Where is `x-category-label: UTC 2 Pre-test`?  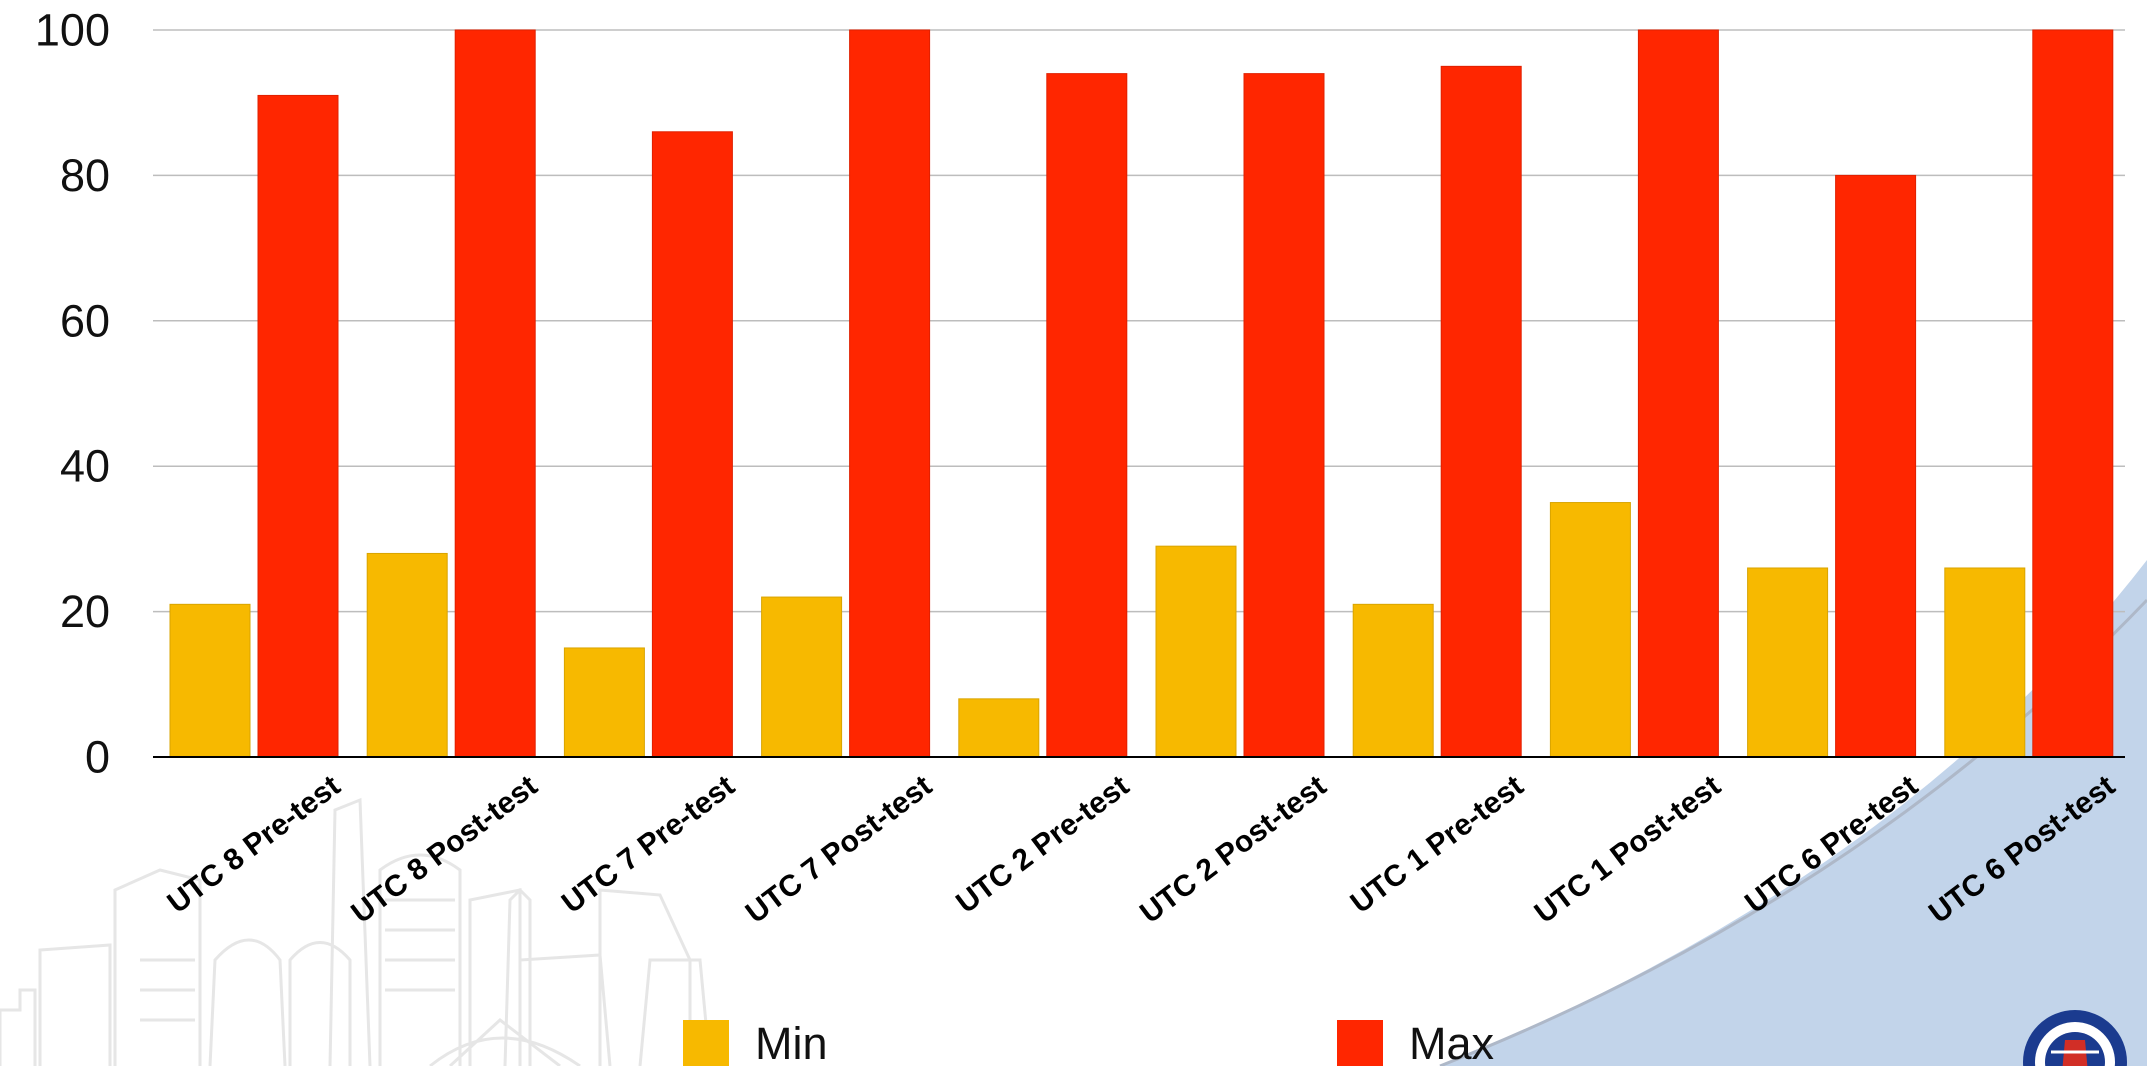 x-category-label: UTC 2 Pre-test is located at coordinates (1042, 844).